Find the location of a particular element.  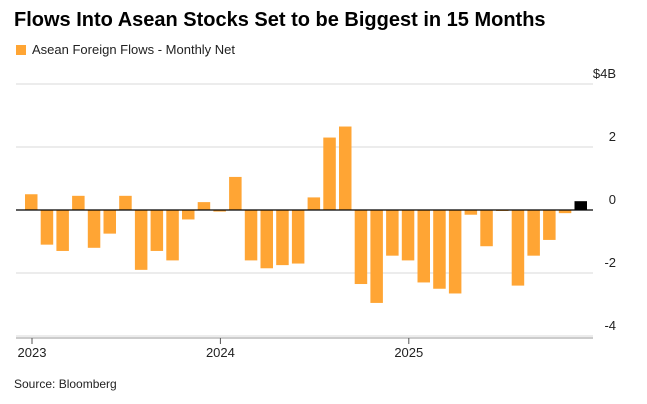

y-tick-label: -2 is located at coordinates (610, 262).